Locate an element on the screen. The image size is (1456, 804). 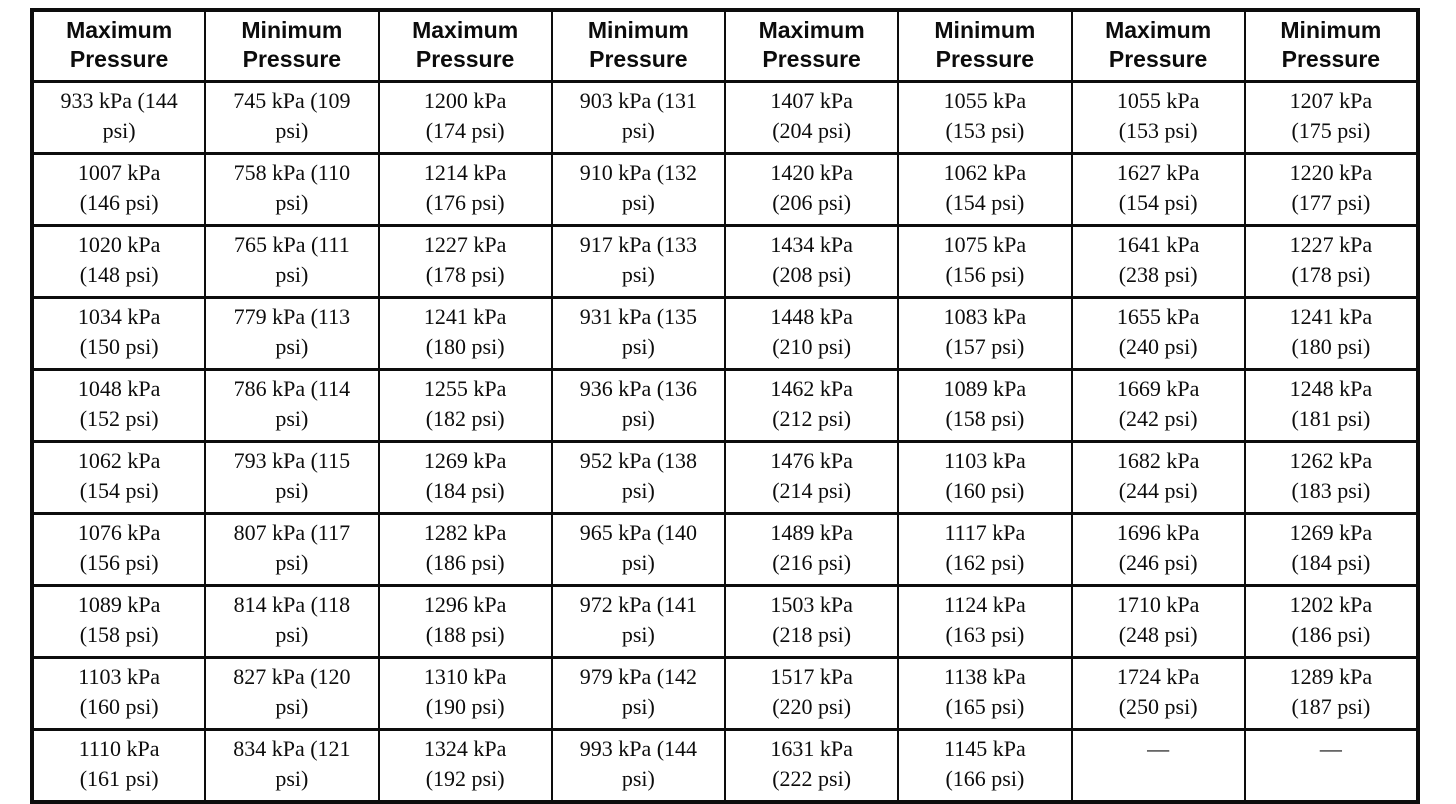
pressure-cell: 1138 kPa (165 psi) is located at coordinates (985, 693).